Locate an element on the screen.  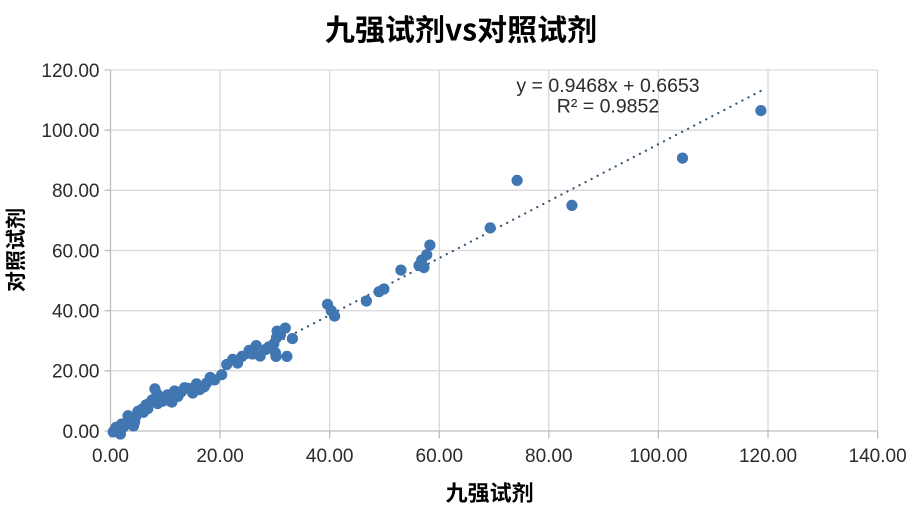
svg-text: R² = 0.9852 is located at coordinates (608, 107).